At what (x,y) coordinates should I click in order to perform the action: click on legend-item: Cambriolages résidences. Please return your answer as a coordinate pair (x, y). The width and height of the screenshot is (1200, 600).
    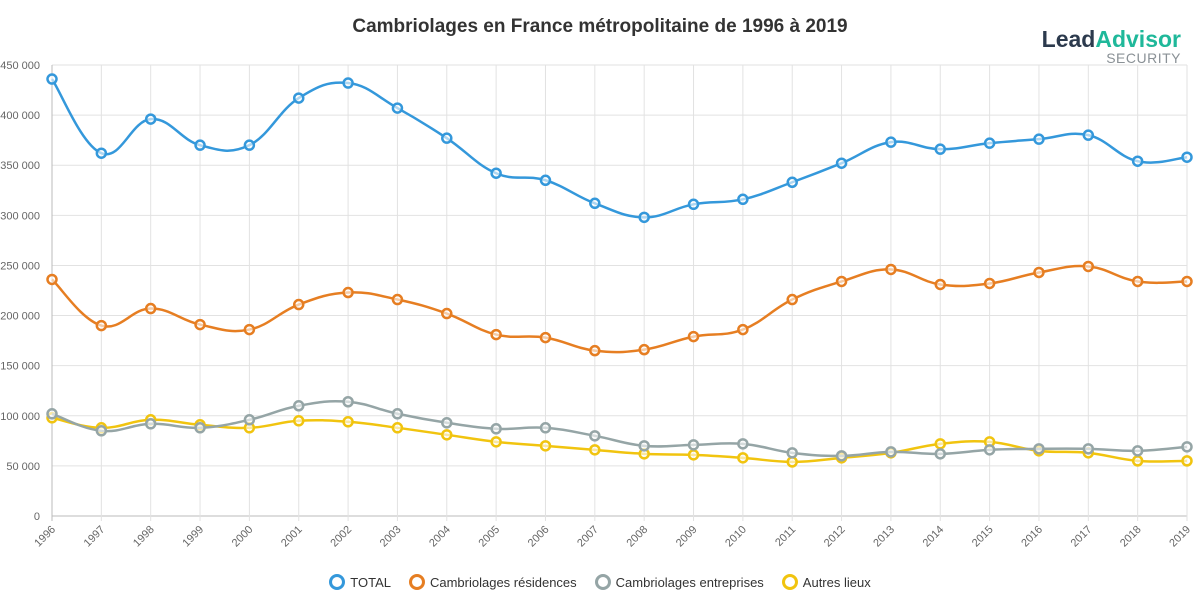
    Looking at the image, I should click on (492, 582).